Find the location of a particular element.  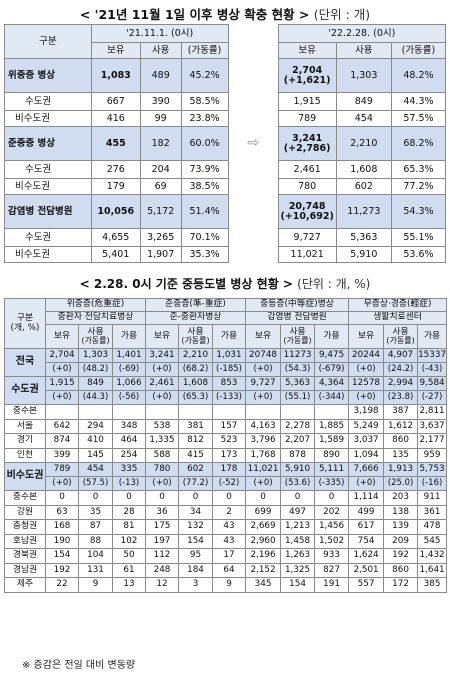

cell-value: 58.5% is located at coordinates (204, 101).